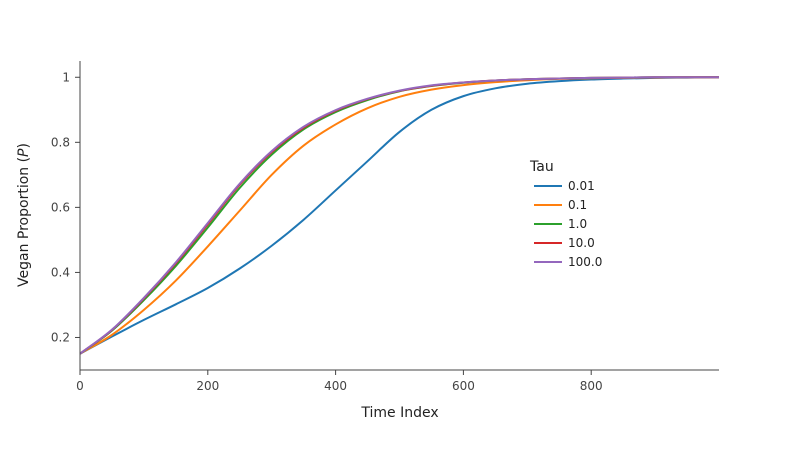 The height and width of the screenshot is (450, 800). Describe the element at coordinates (581, 243) in the screenshot. I see `legend-label: 10.0` at that location.